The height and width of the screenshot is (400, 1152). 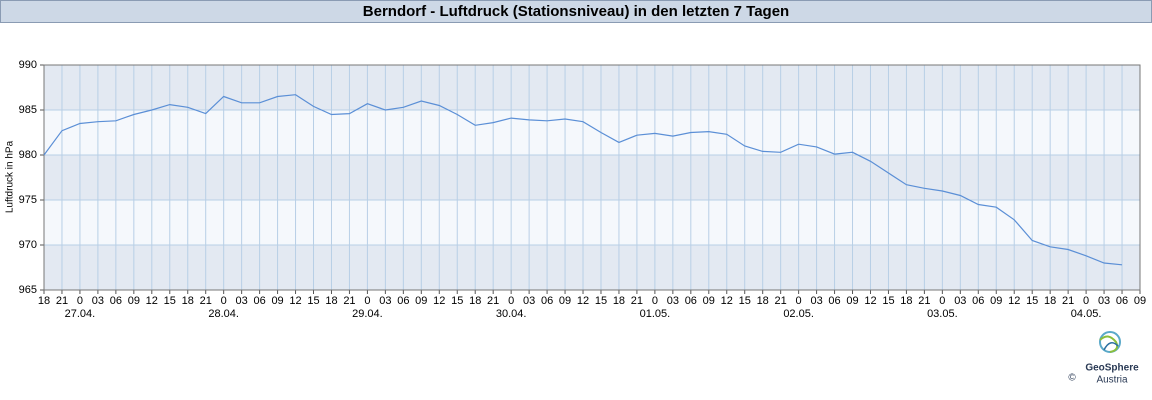 I want to click on copyright: ©, so click(x=1072, y=378).